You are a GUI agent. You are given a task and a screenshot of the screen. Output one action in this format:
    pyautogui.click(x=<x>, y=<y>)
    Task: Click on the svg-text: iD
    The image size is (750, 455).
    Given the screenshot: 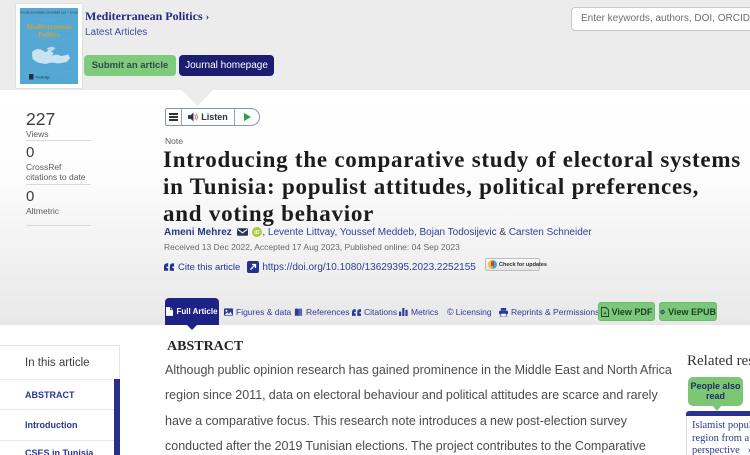 What is the action you would take?
    pyautogui.click(x=258, y=233)
    